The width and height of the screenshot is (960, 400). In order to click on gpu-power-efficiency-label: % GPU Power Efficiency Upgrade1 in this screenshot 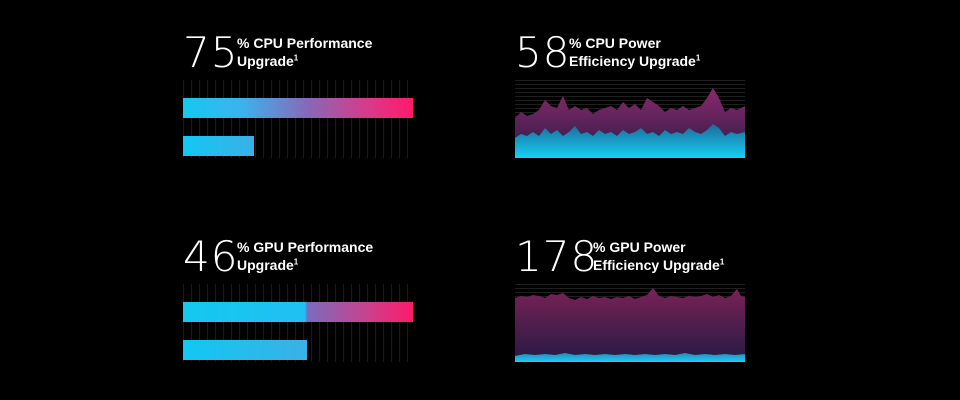, I will do `click(658, 256)`.